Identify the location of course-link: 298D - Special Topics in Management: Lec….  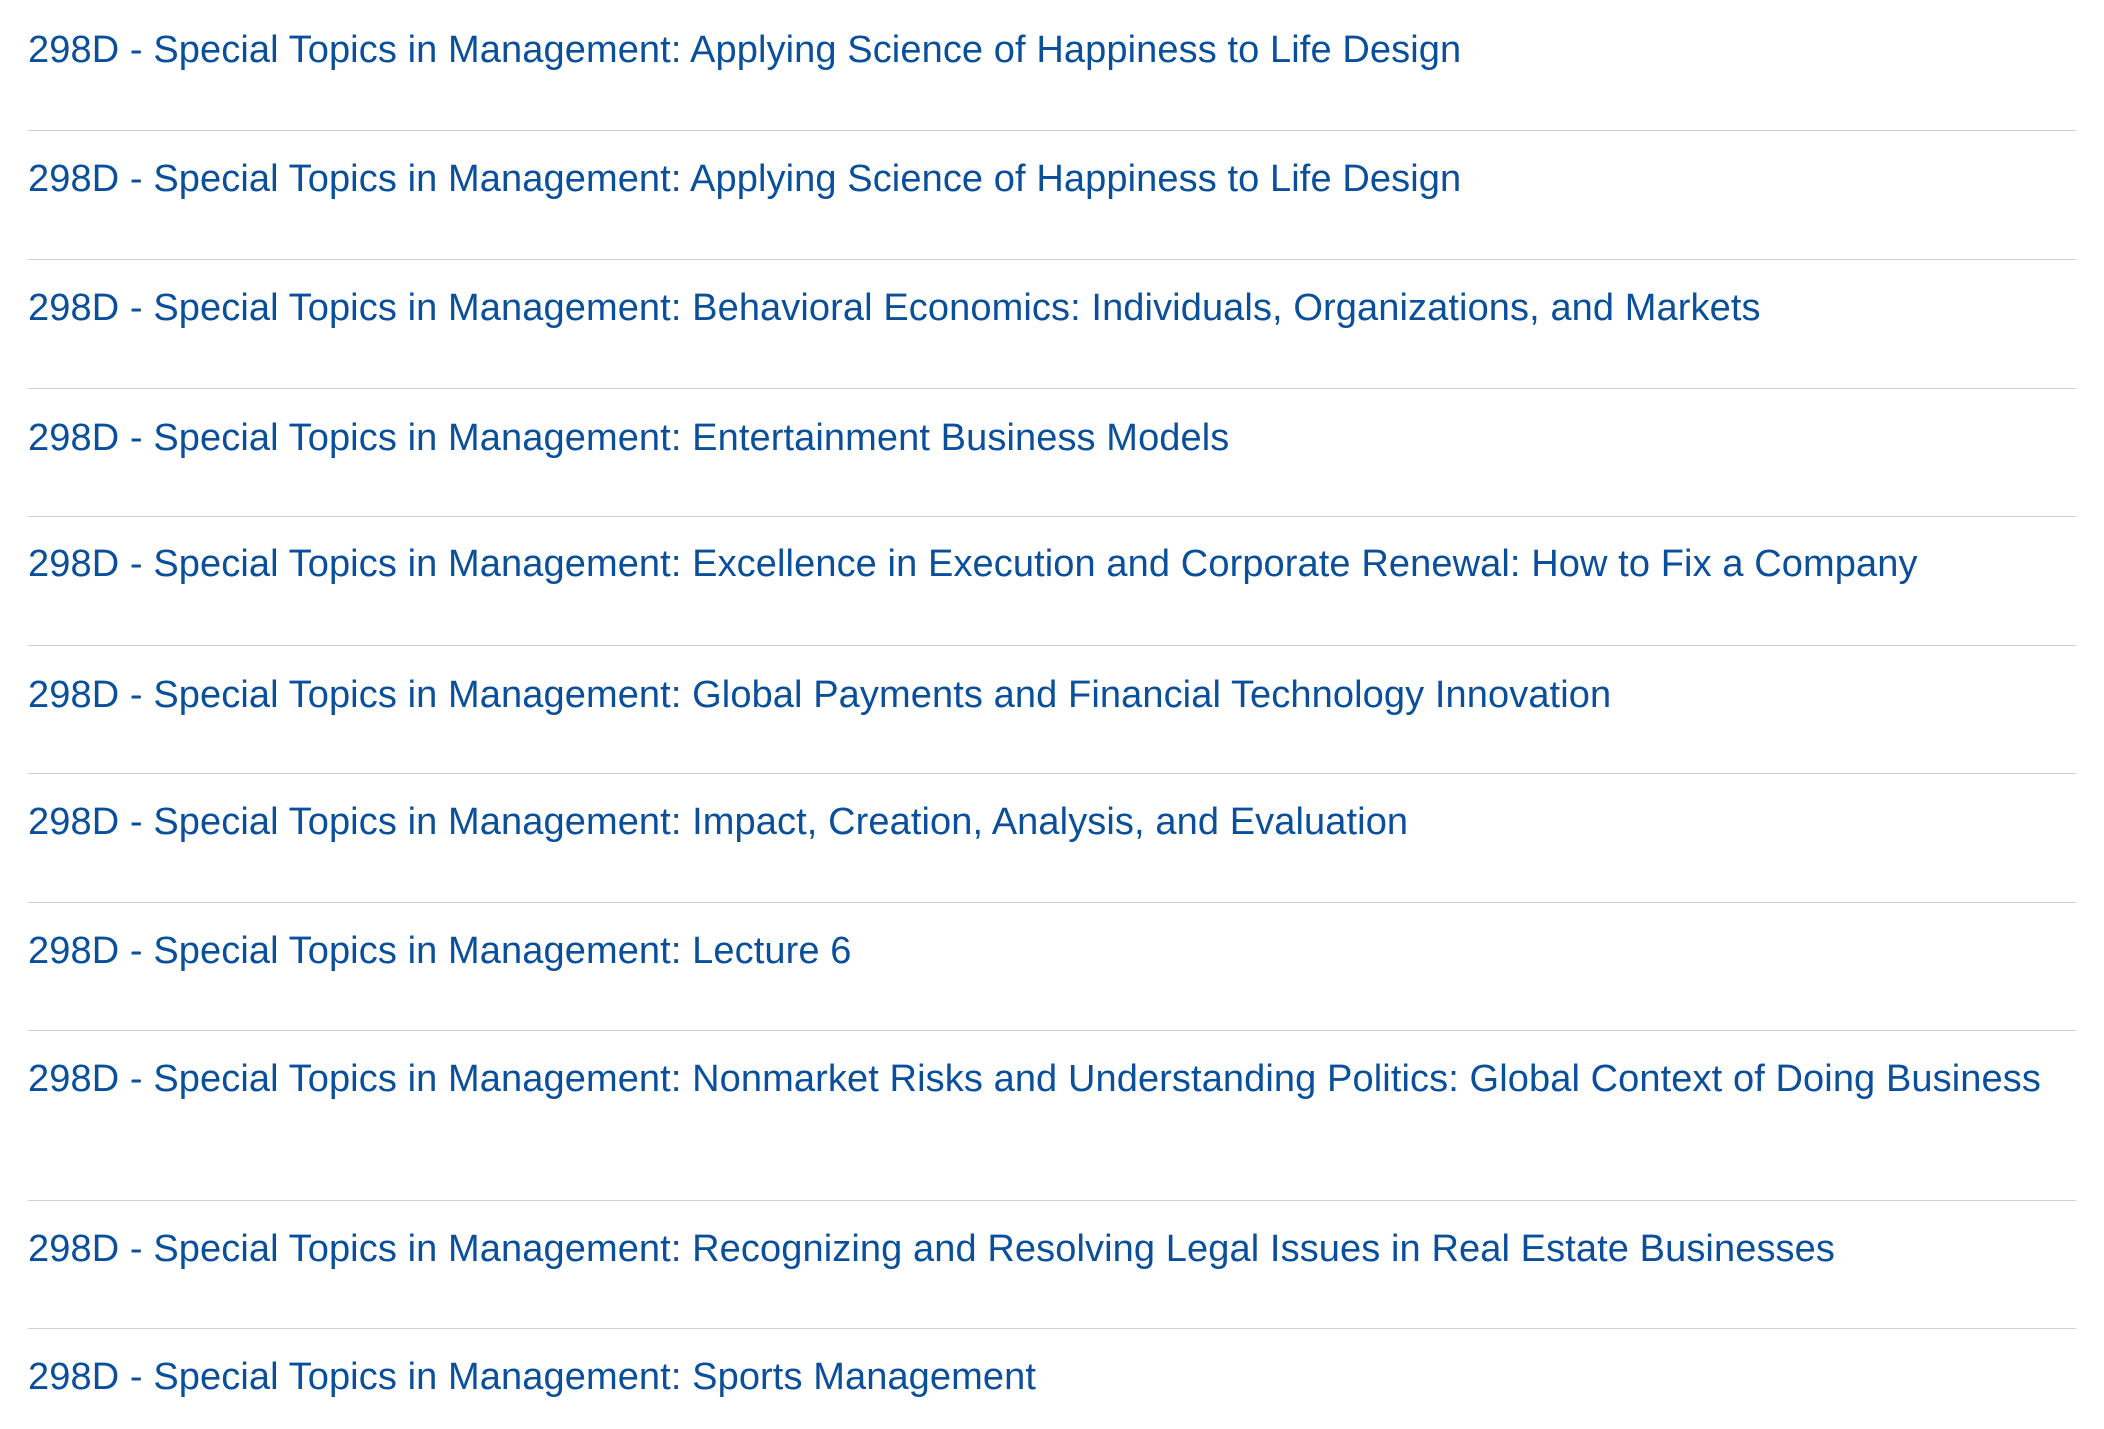
(440, 951).